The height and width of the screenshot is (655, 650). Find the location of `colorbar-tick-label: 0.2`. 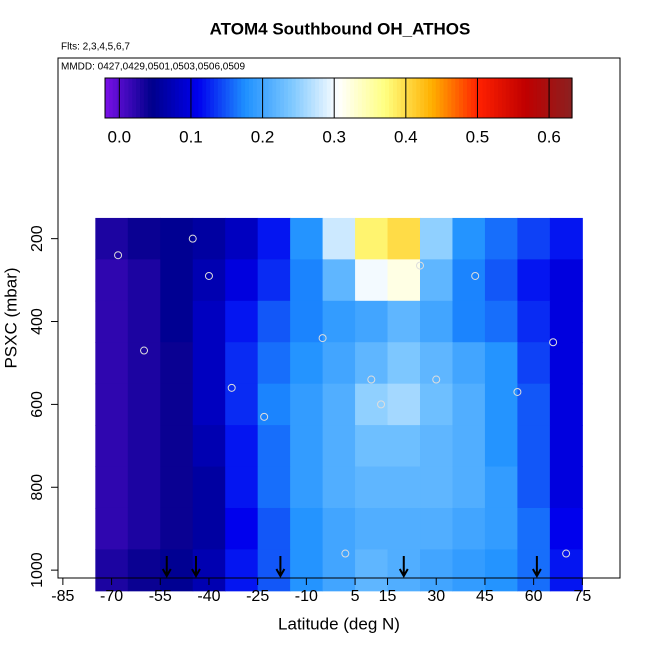

colorbar-tick-label: 0.2 is located at coordinates (263, 136).